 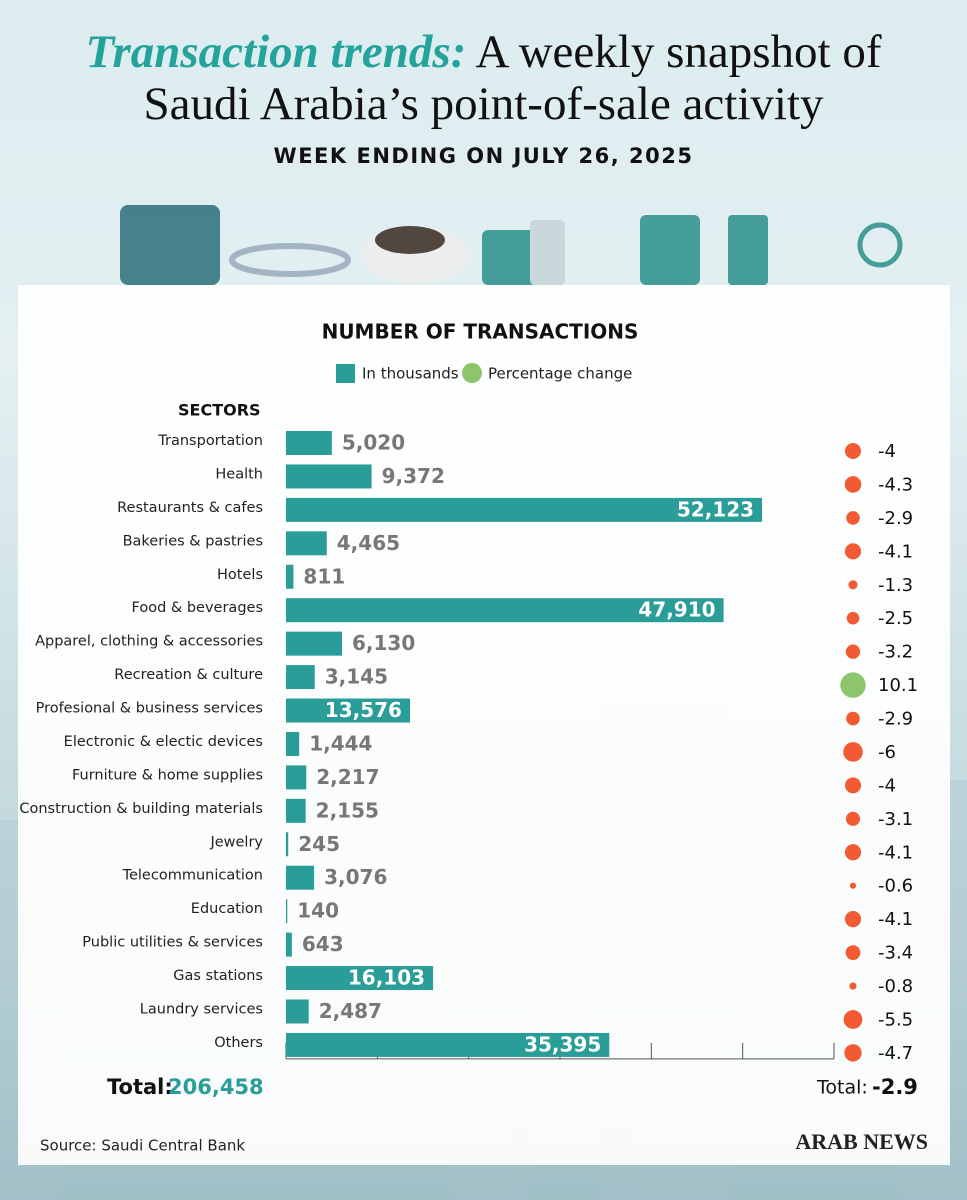 I want to click on value-label: 811, so click(x=324, y=576).